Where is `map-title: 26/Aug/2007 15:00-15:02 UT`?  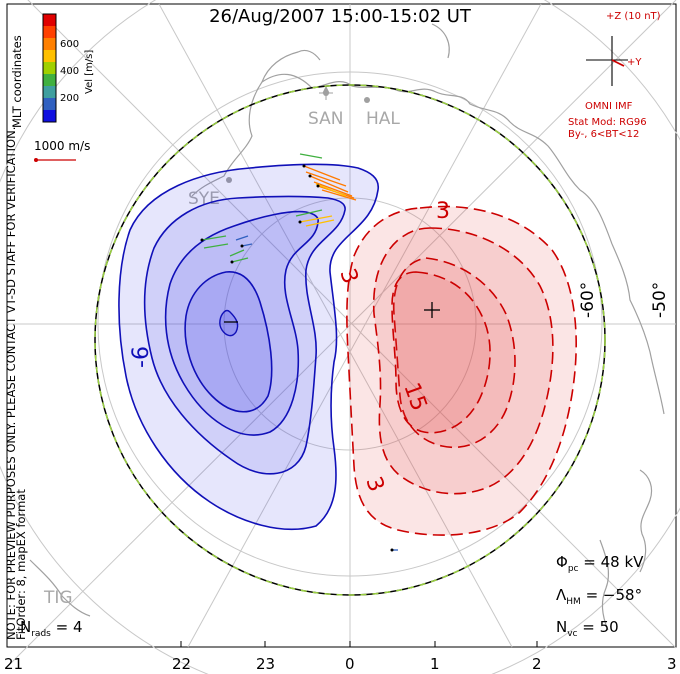
map-title: 26/Aug/2007 15:00-15:02 UT is located at coordinates (340, 16).